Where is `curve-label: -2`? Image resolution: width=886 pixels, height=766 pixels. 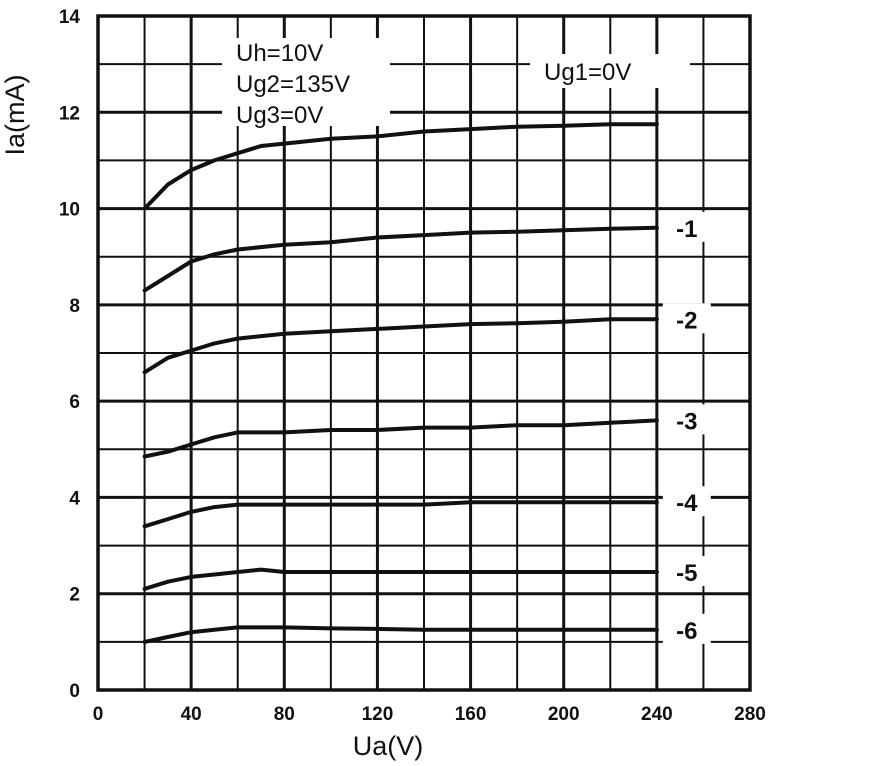 curve-label: -2 is located at coordinates (686, 320).